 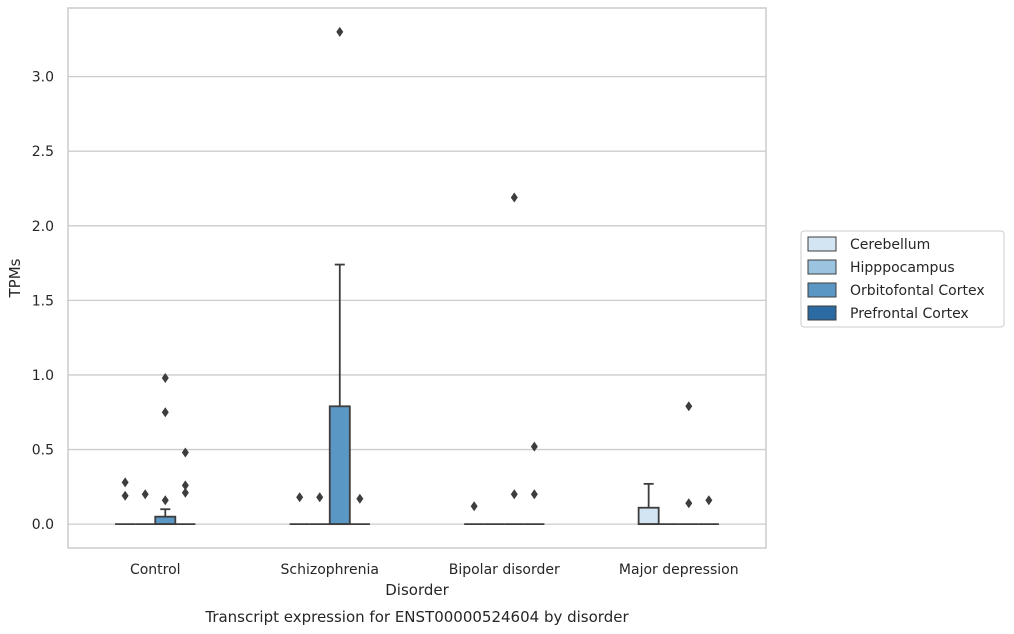 What do you see at coordinates (679, 570) in the screenshot?
I see `x-tick-label: Major depression` at bounding box center [679, 570].